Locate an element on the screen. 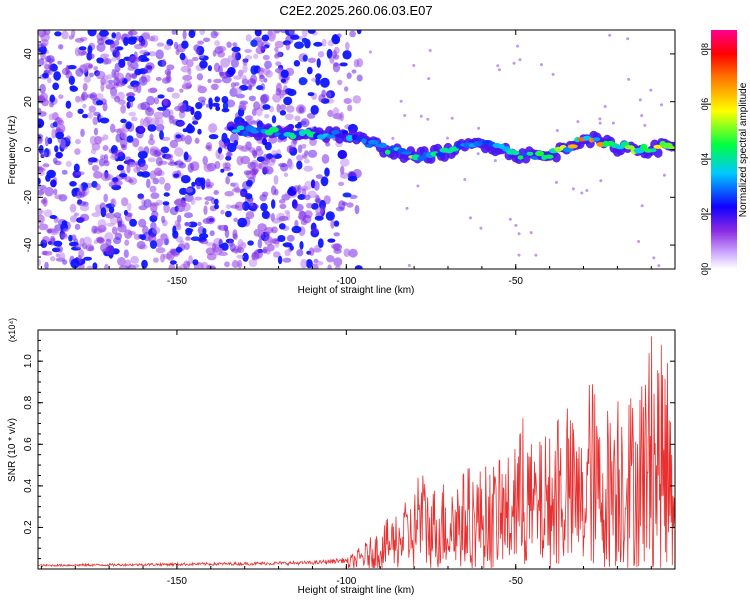 This screenshot has width=750, height=600. bottom-x-axis-label: Height of straight line (km) is located at coordinates (356, 590).